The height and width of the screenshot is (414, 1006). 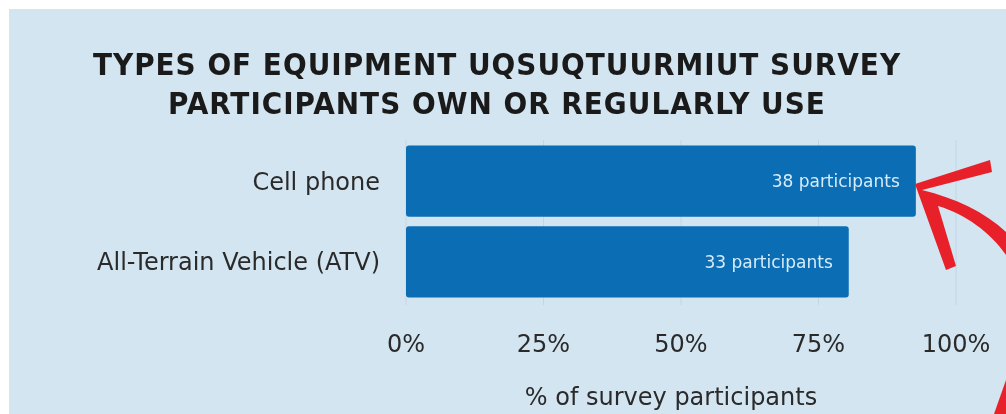 I want to click on x-axis-title: % of survey participants, so click(x=671, y=397).